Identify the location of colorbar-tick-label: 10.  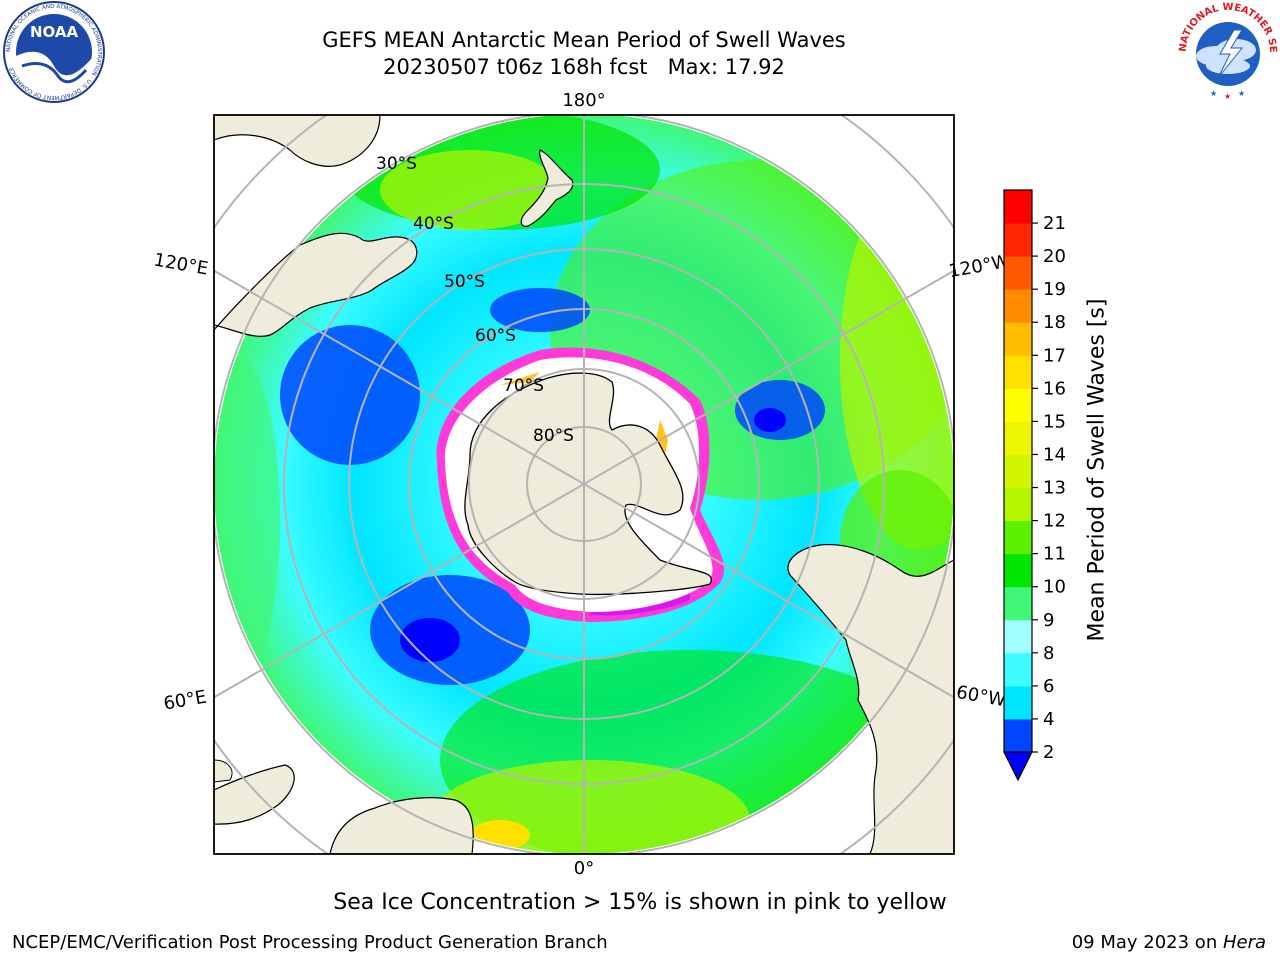
(1054, 587).